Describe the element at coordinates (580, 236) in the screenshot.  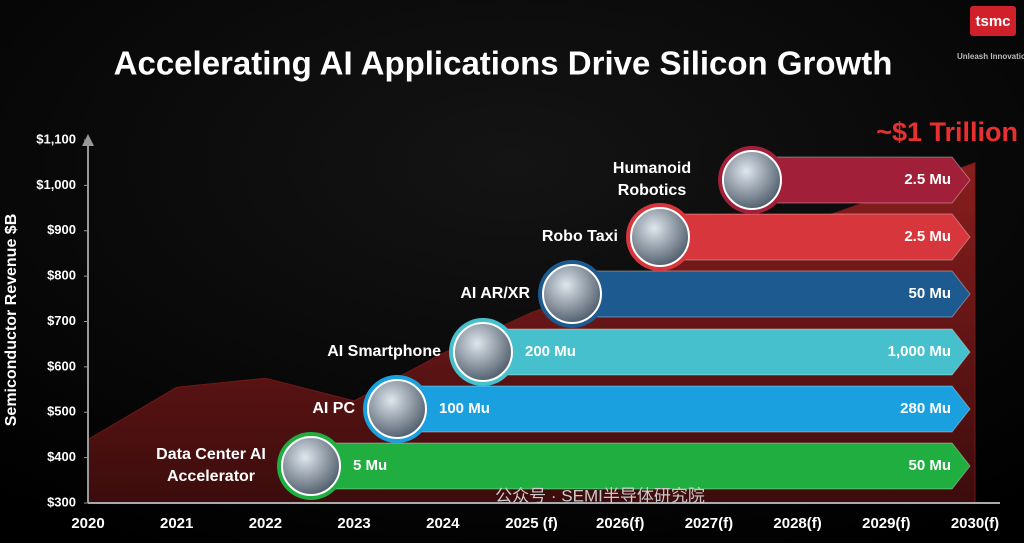
I see `app-label: Robo Taxi` at that location.